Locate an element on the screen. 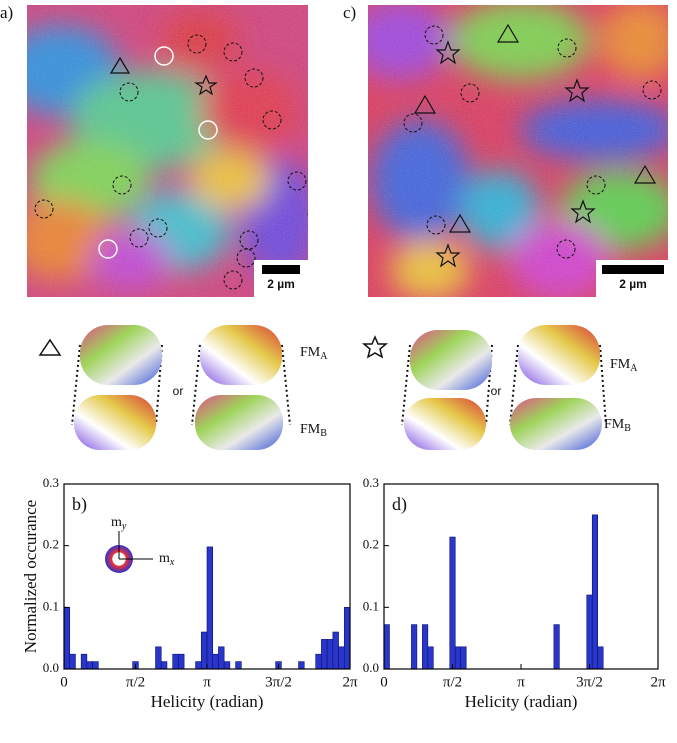 This screenshot has width=677, height=743. panel-label: c) is located at coordinates (349, 12).